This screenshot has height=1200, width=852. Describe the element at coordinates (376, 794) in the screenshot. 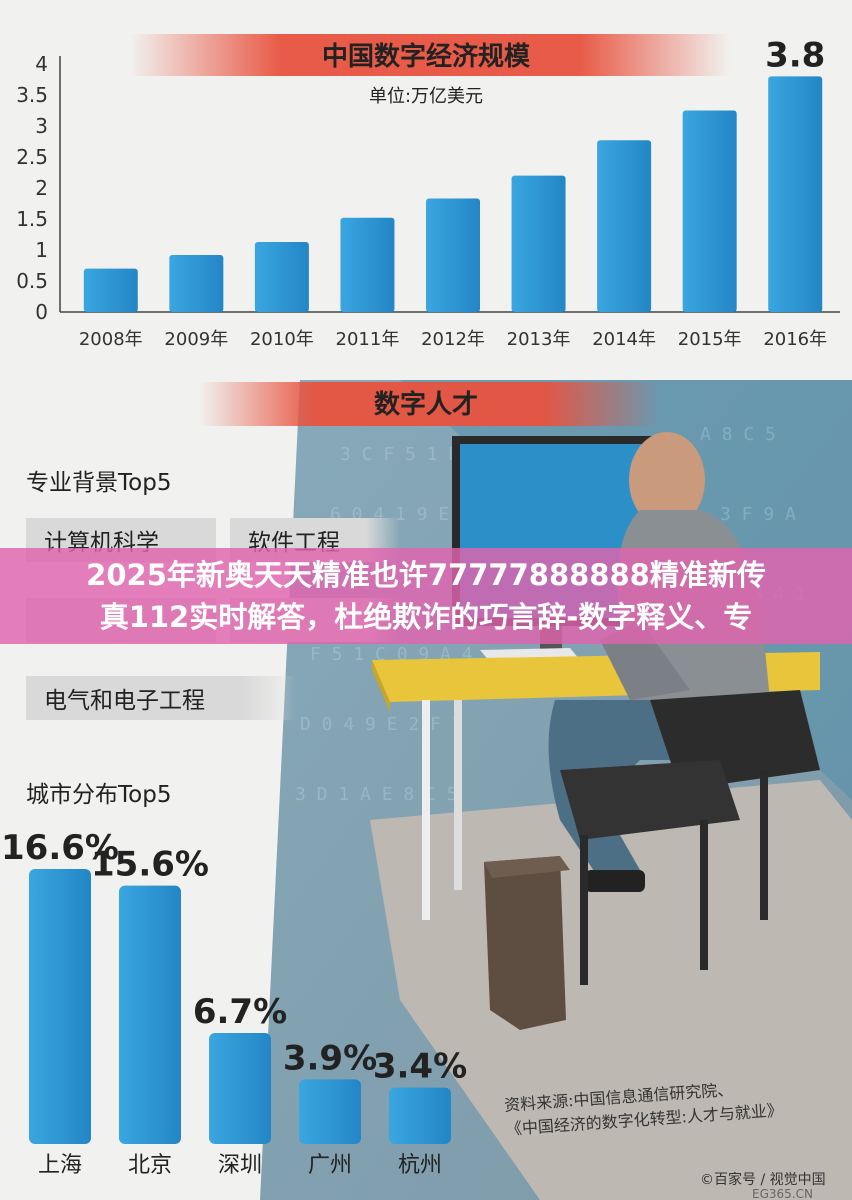

I see `svg-text: 3 D 1 A E 8 C 5` at that location.